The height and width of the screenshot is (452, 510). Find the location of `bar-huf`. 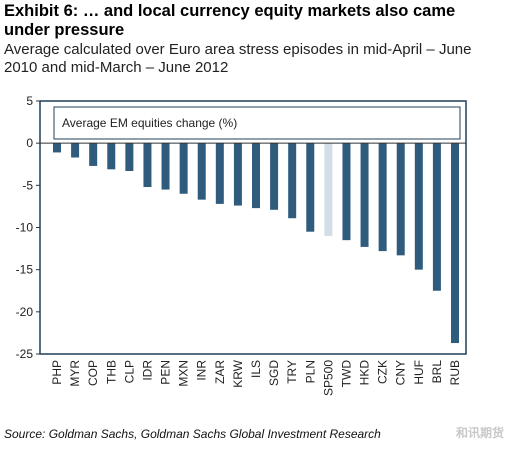

bar-huf is located at coordinates (418, 206).